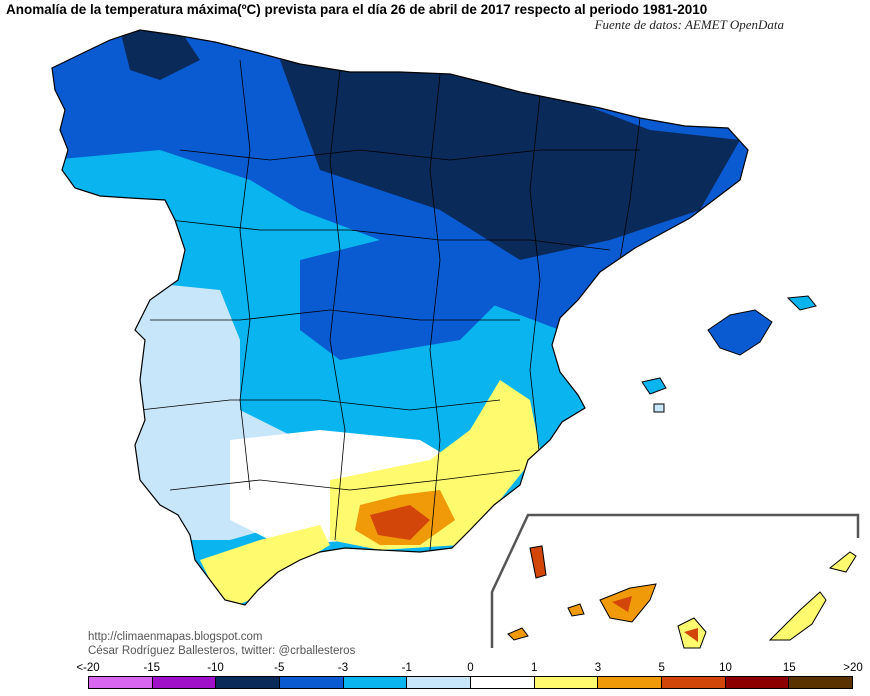 This screenshot has height=696, width=870. What do you see at coordinates (406, 668) in the screenshot?
I see `legend-tick-label: -1` at bounding box center [406, 668].